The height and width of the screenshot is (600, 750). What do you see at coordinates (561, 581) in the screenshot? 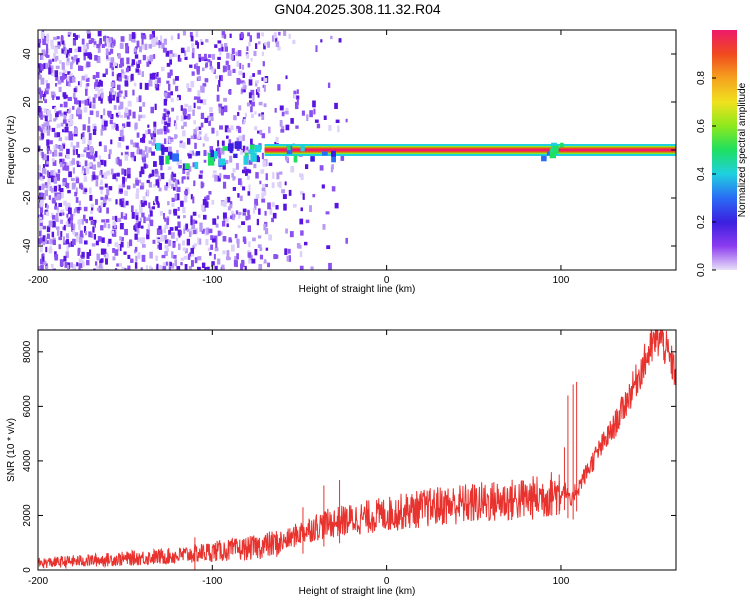
I see `snr-x-tick-label: 100` at bounding box center [561, 581].